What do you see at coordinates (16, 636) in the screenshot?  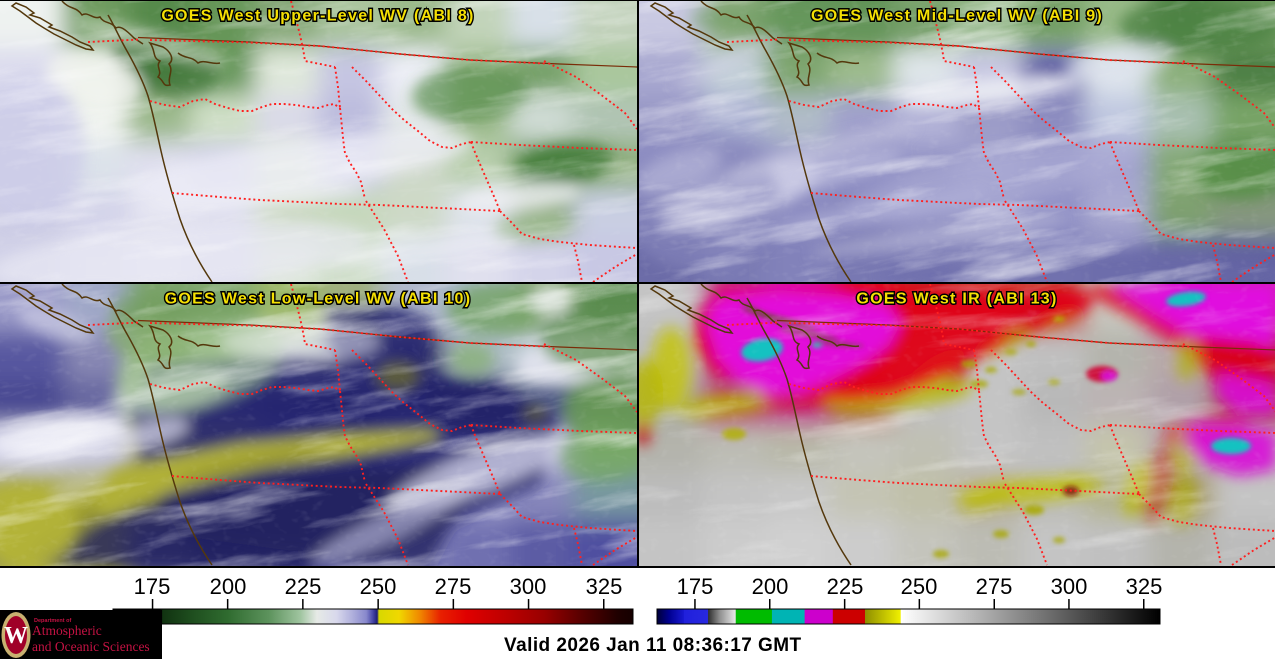 I see `svg-text: W` at bounding box center [16, 636].